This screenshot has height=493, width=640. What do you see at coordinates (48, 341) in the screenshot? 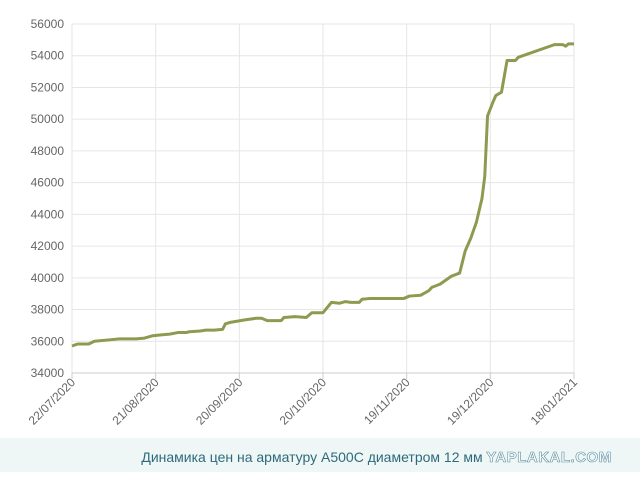
I see `y-tick-label: 36000` at bounding box center [48, 341].